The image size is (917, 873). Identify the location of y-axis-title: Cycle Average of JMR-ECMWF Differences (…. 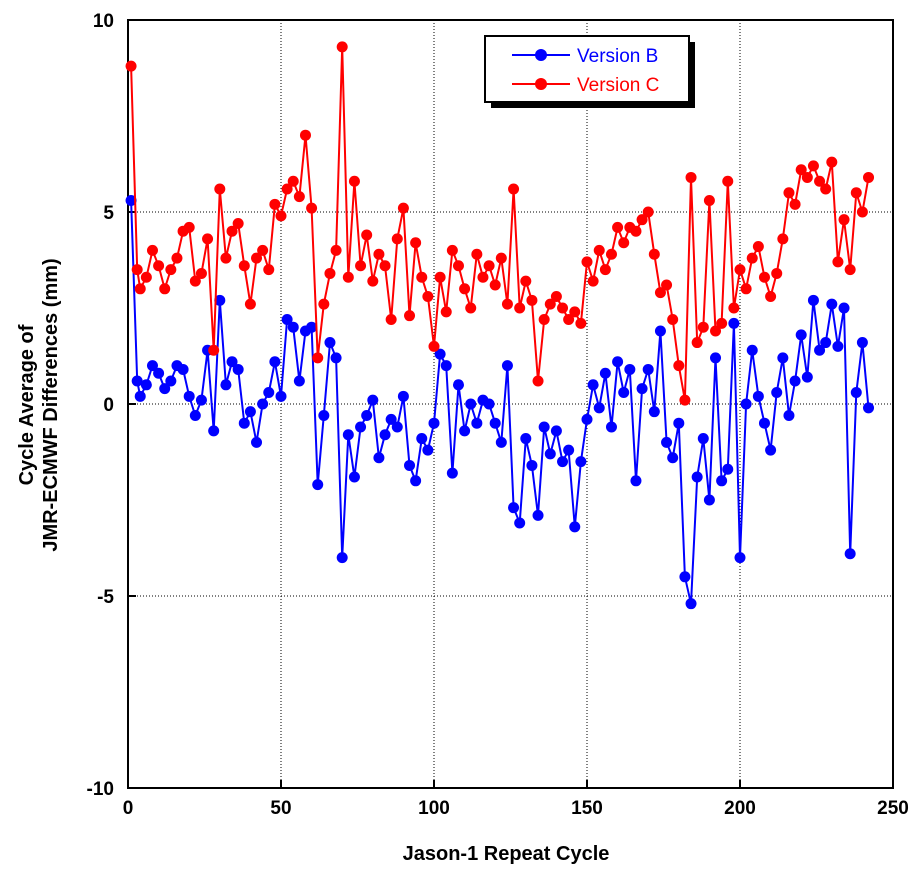
(39, 404).